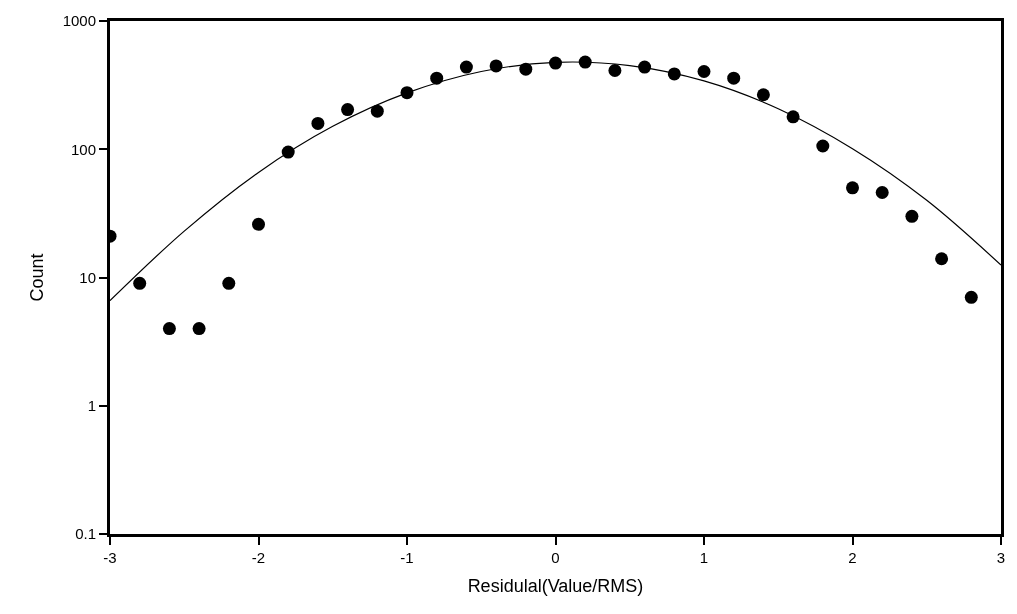 Image resolution: width=1017 pixels, height=614 pixels. Describe the element at coordinates (1001, 557) in the screenshot. I see `x-tick-label: 3` at that location.